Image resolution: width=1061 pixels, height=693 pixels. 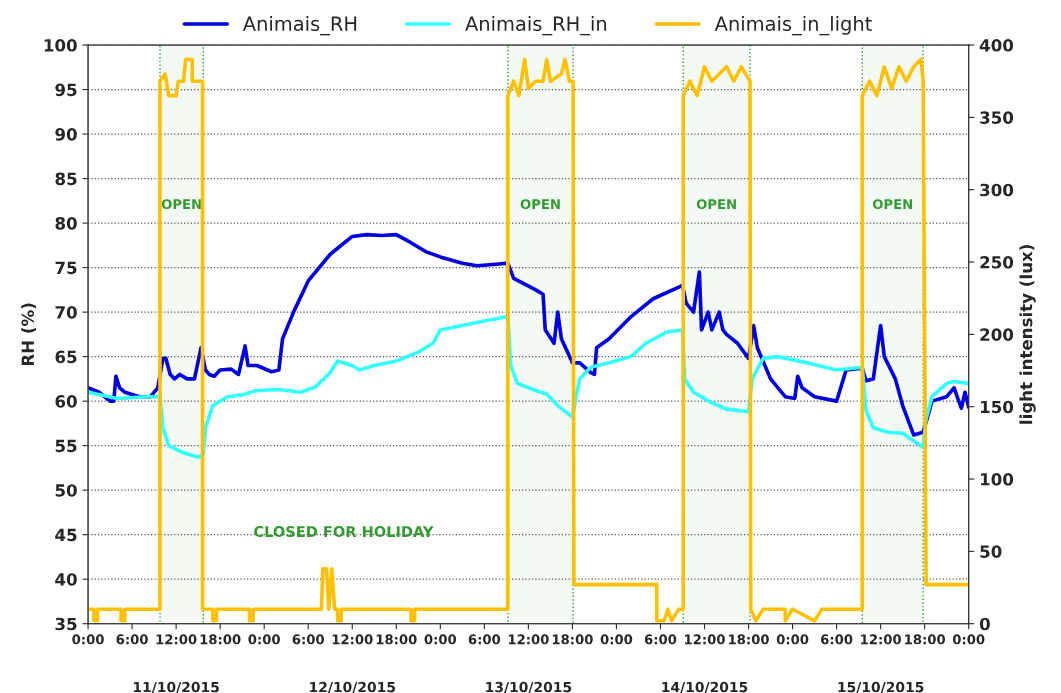 I want to click on legend-label: Animais_RH, so click(x=299, y=25).